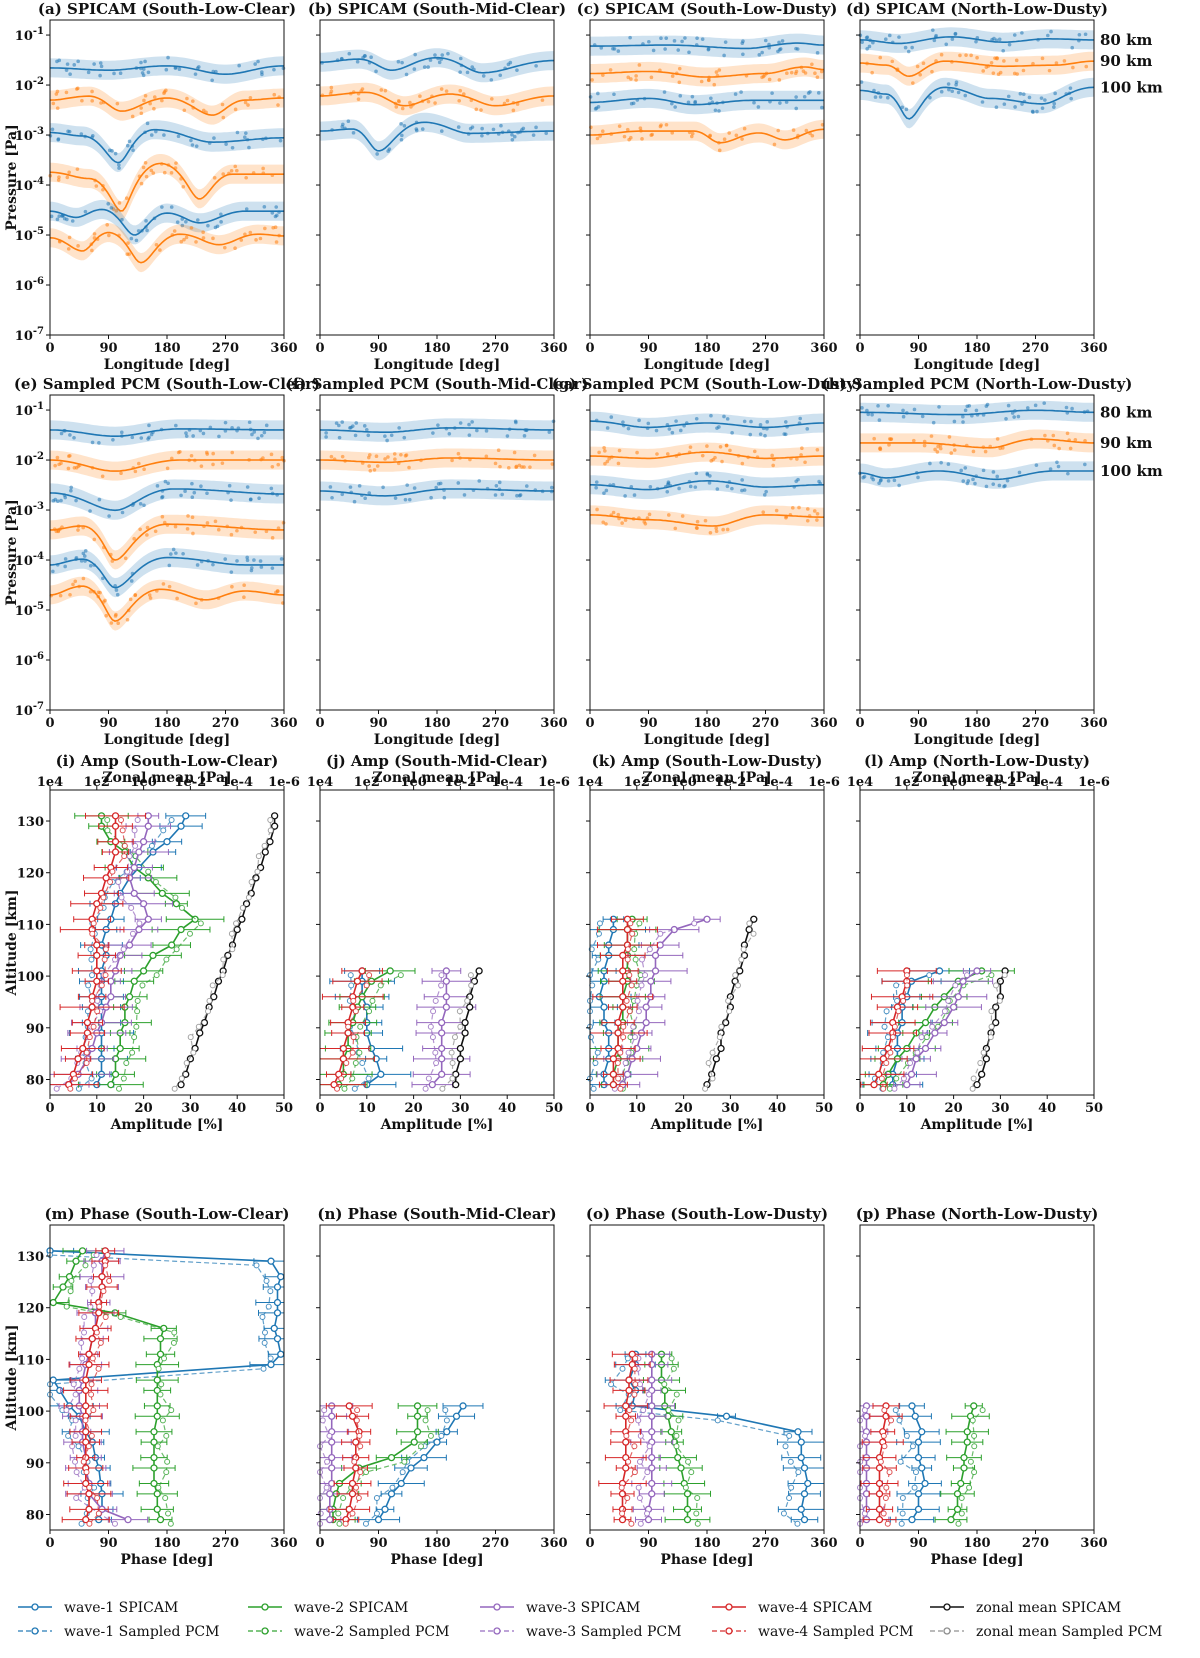  What do you see at coordinates (437, 365) in the screenshot?
I see `x-axis-label: Longitude [deg]` at bounding box center [437, 365].